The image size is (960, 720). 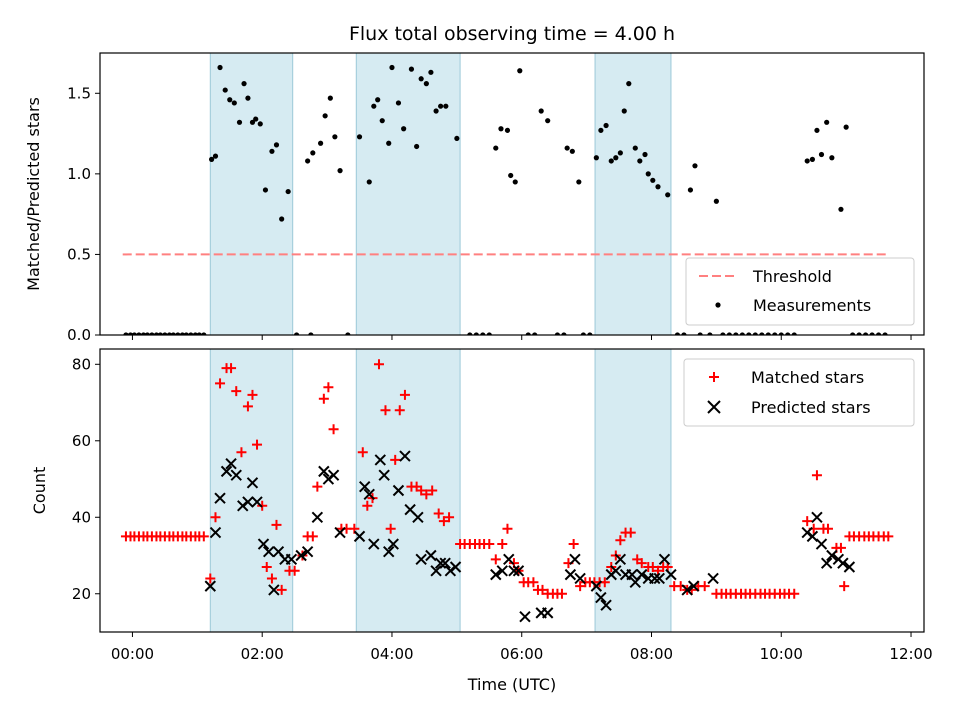 I want to click on legend-matched-label: Matched stars, so click(x=807, y=377).